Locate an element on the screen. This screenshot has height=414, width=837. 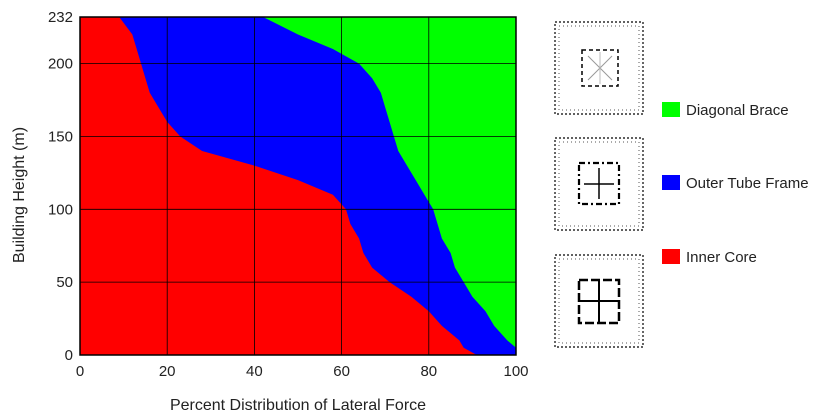
y-tick-label: 50 is located at coordinates (64, 282).